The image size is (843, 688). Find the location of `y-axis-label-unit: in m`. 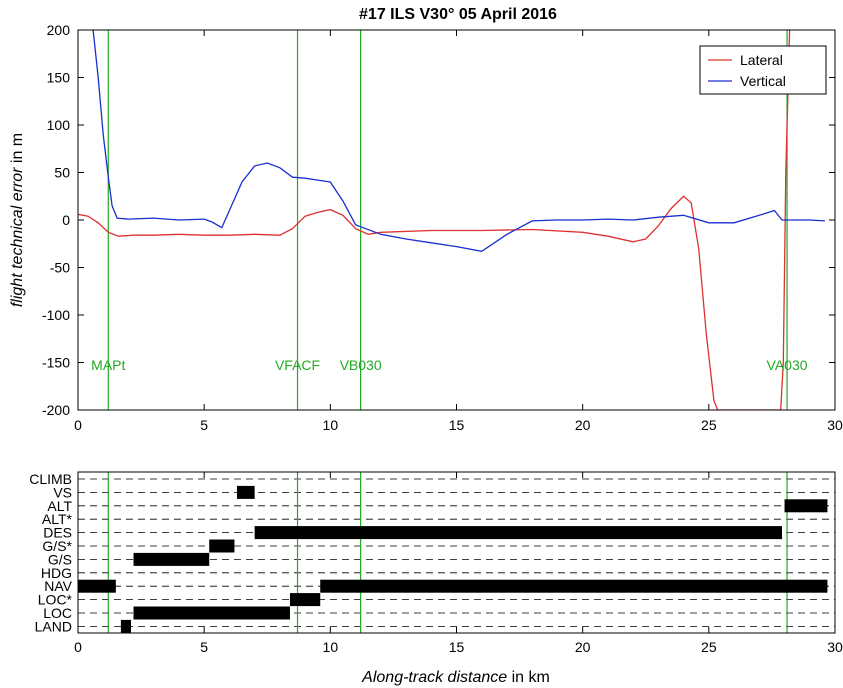

y-axis-label-unit: in m is located at coordinates (17, 150).